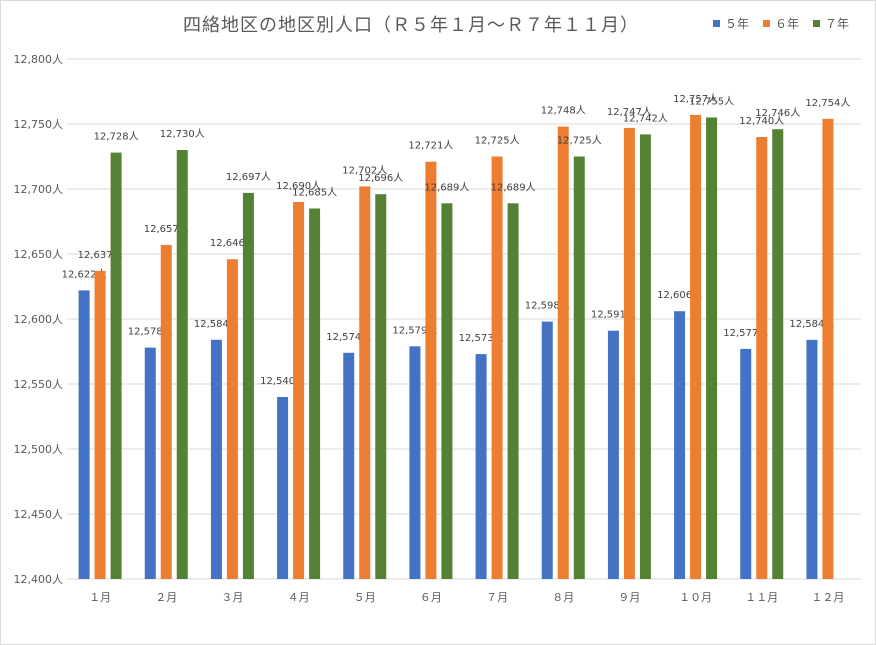  I want to click on x-tick-label: ４月, so click(299, 597).